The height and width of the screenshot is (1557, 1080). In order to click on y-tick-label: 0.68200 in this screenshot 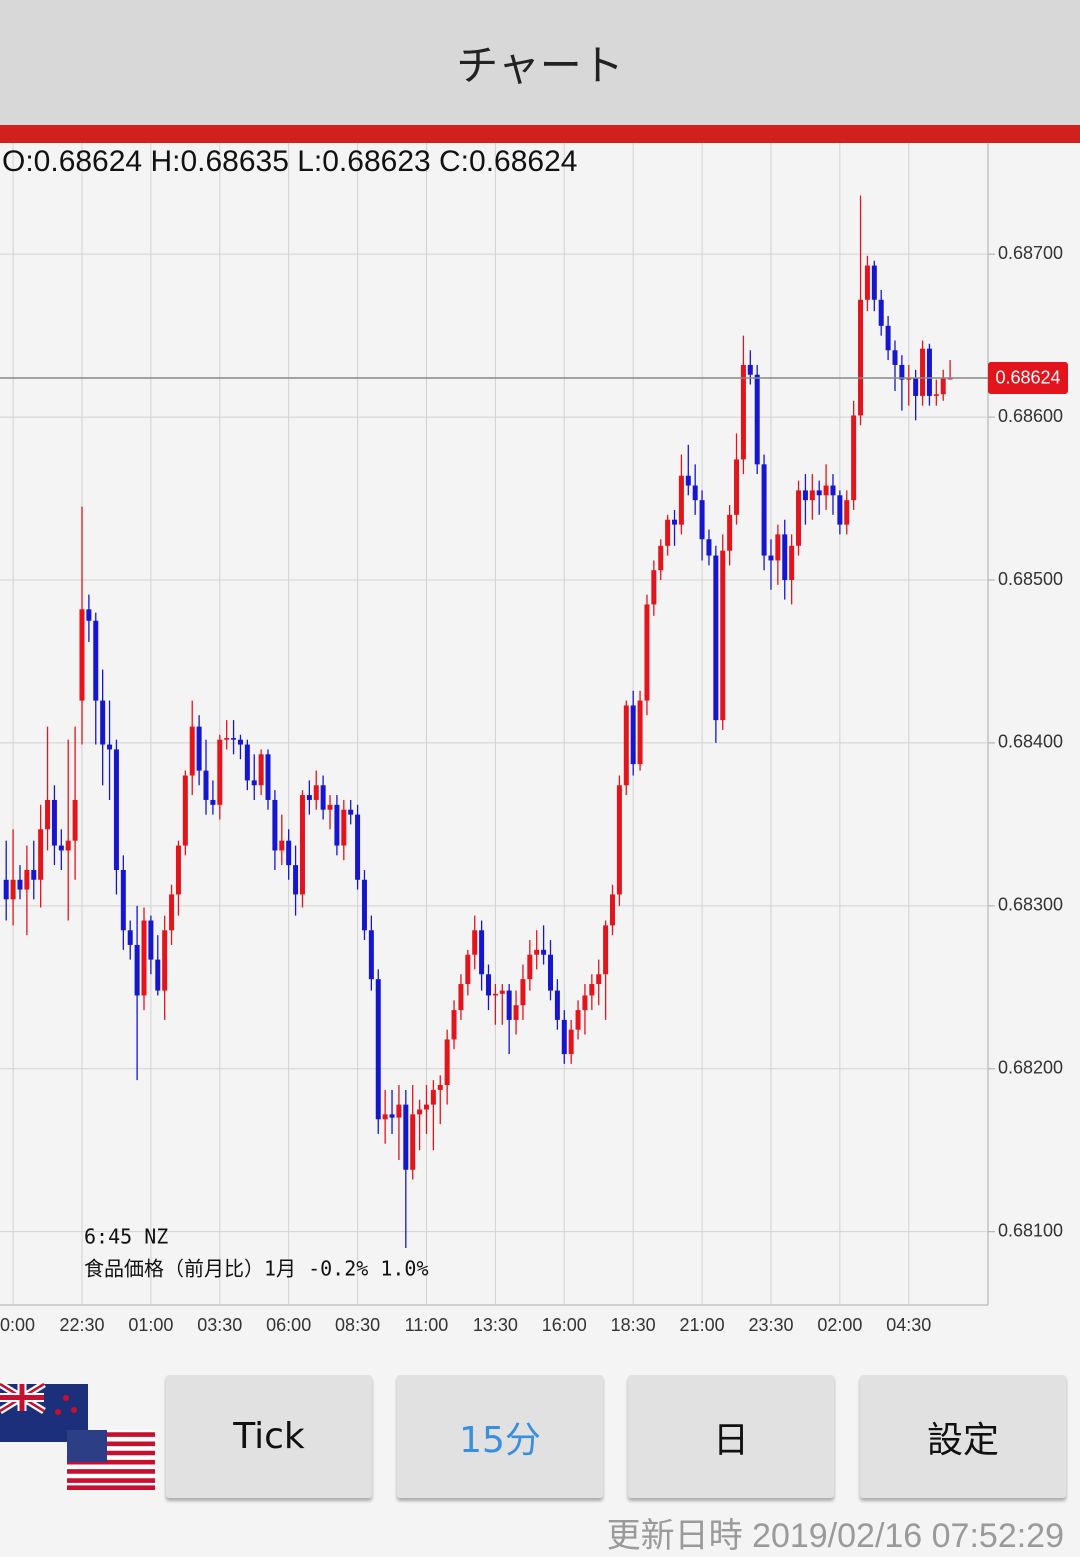, I will do `click(1030, 1068)`.